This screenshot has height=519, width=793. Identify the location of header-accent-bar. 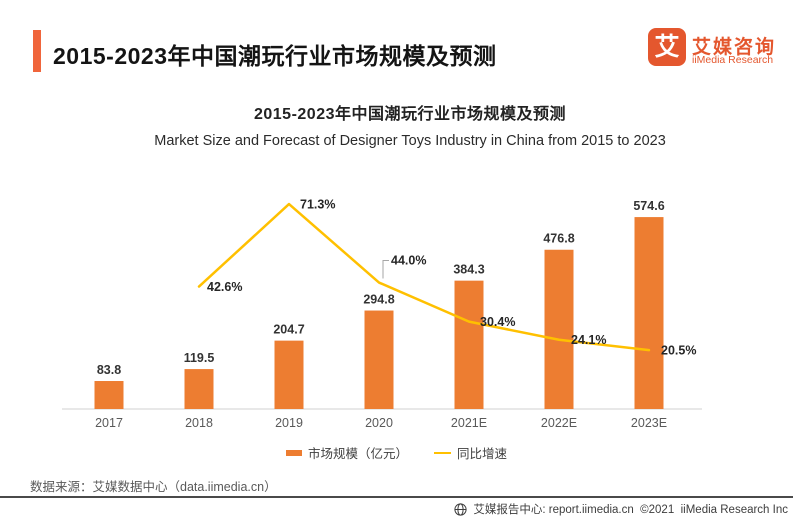
(37, 51).